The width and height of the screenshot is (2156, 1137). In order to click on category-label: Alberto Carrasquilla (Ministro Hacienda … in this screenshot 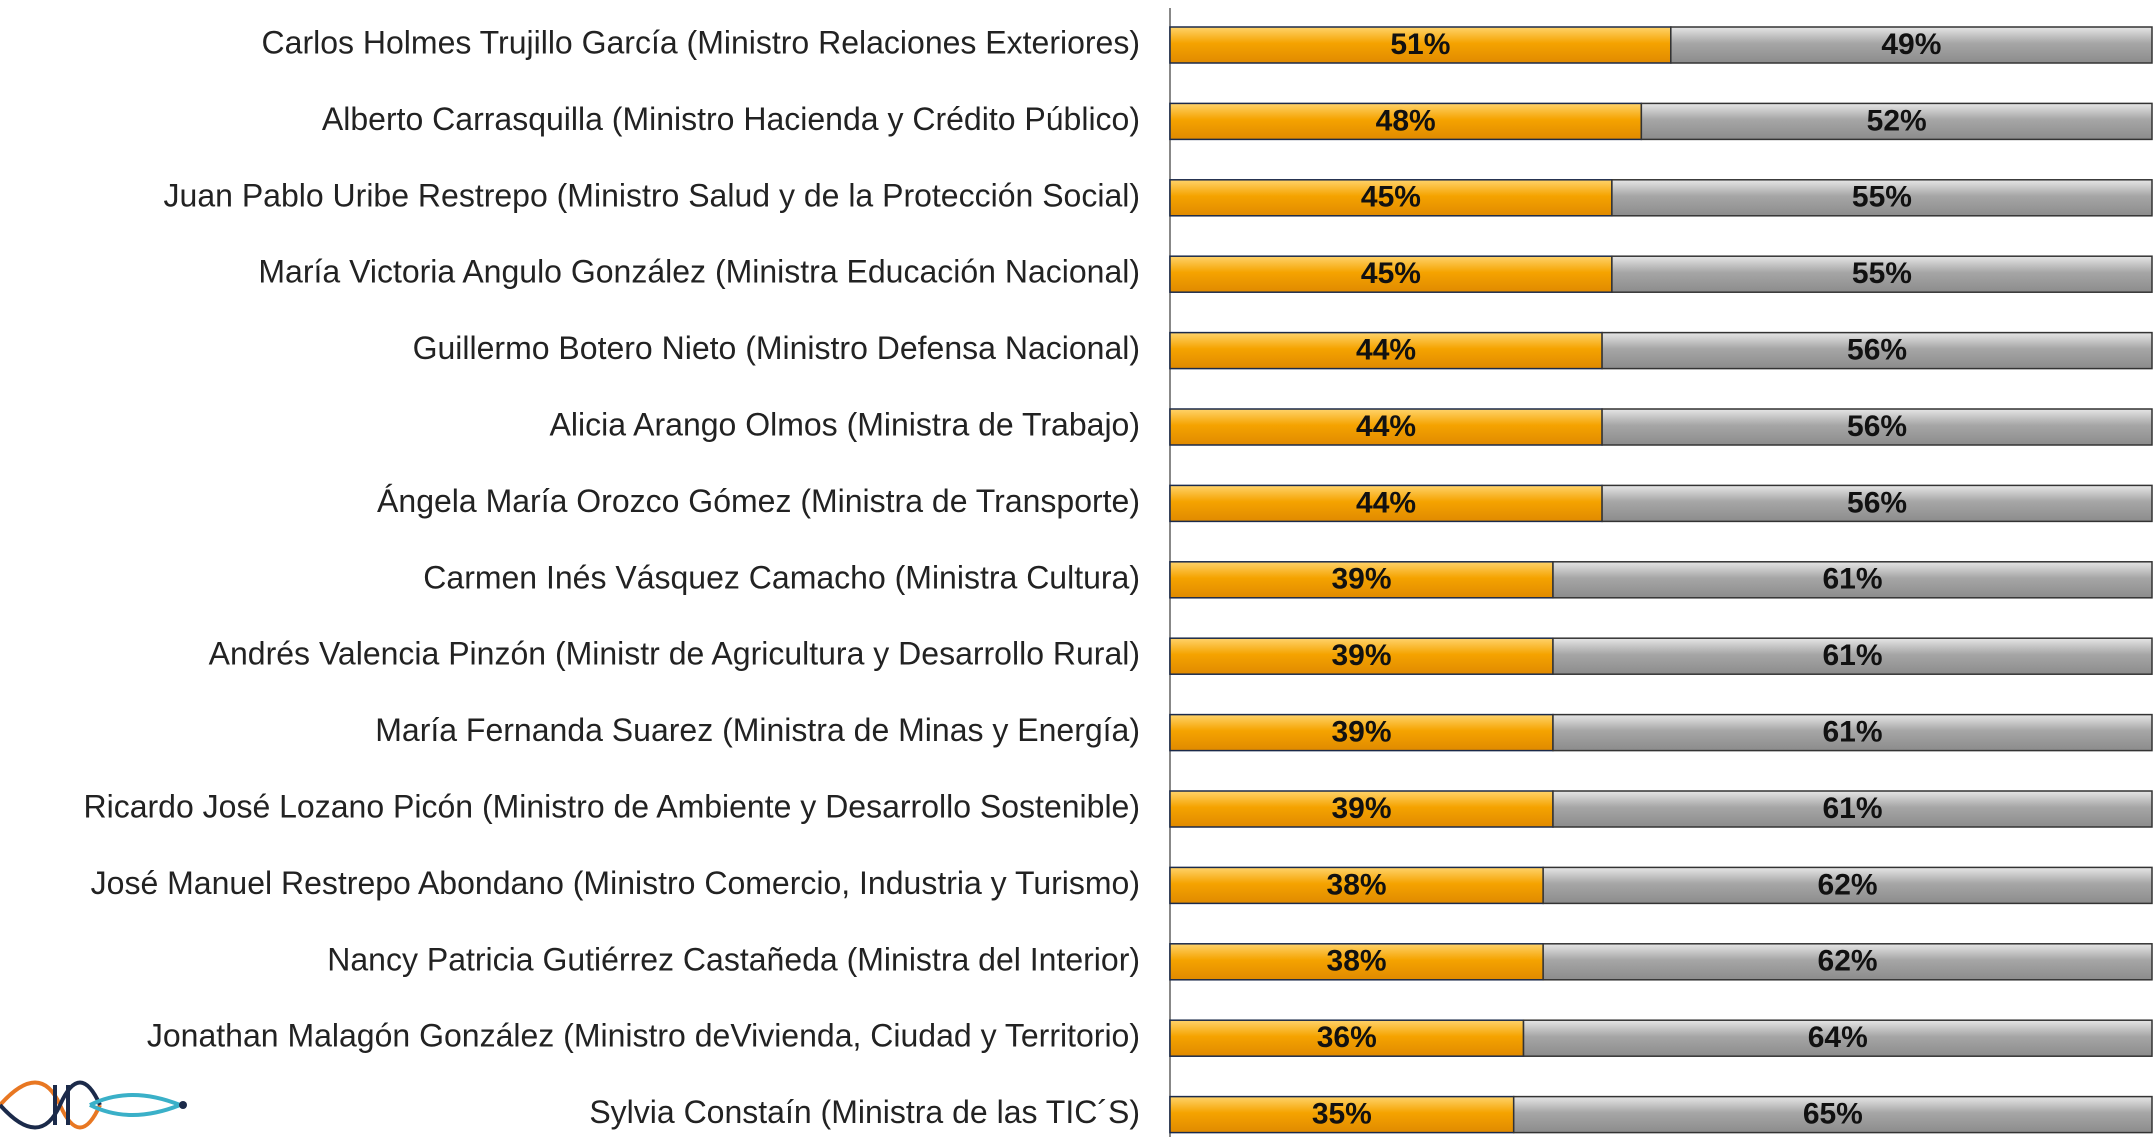, I will do `click(731, 119)`.